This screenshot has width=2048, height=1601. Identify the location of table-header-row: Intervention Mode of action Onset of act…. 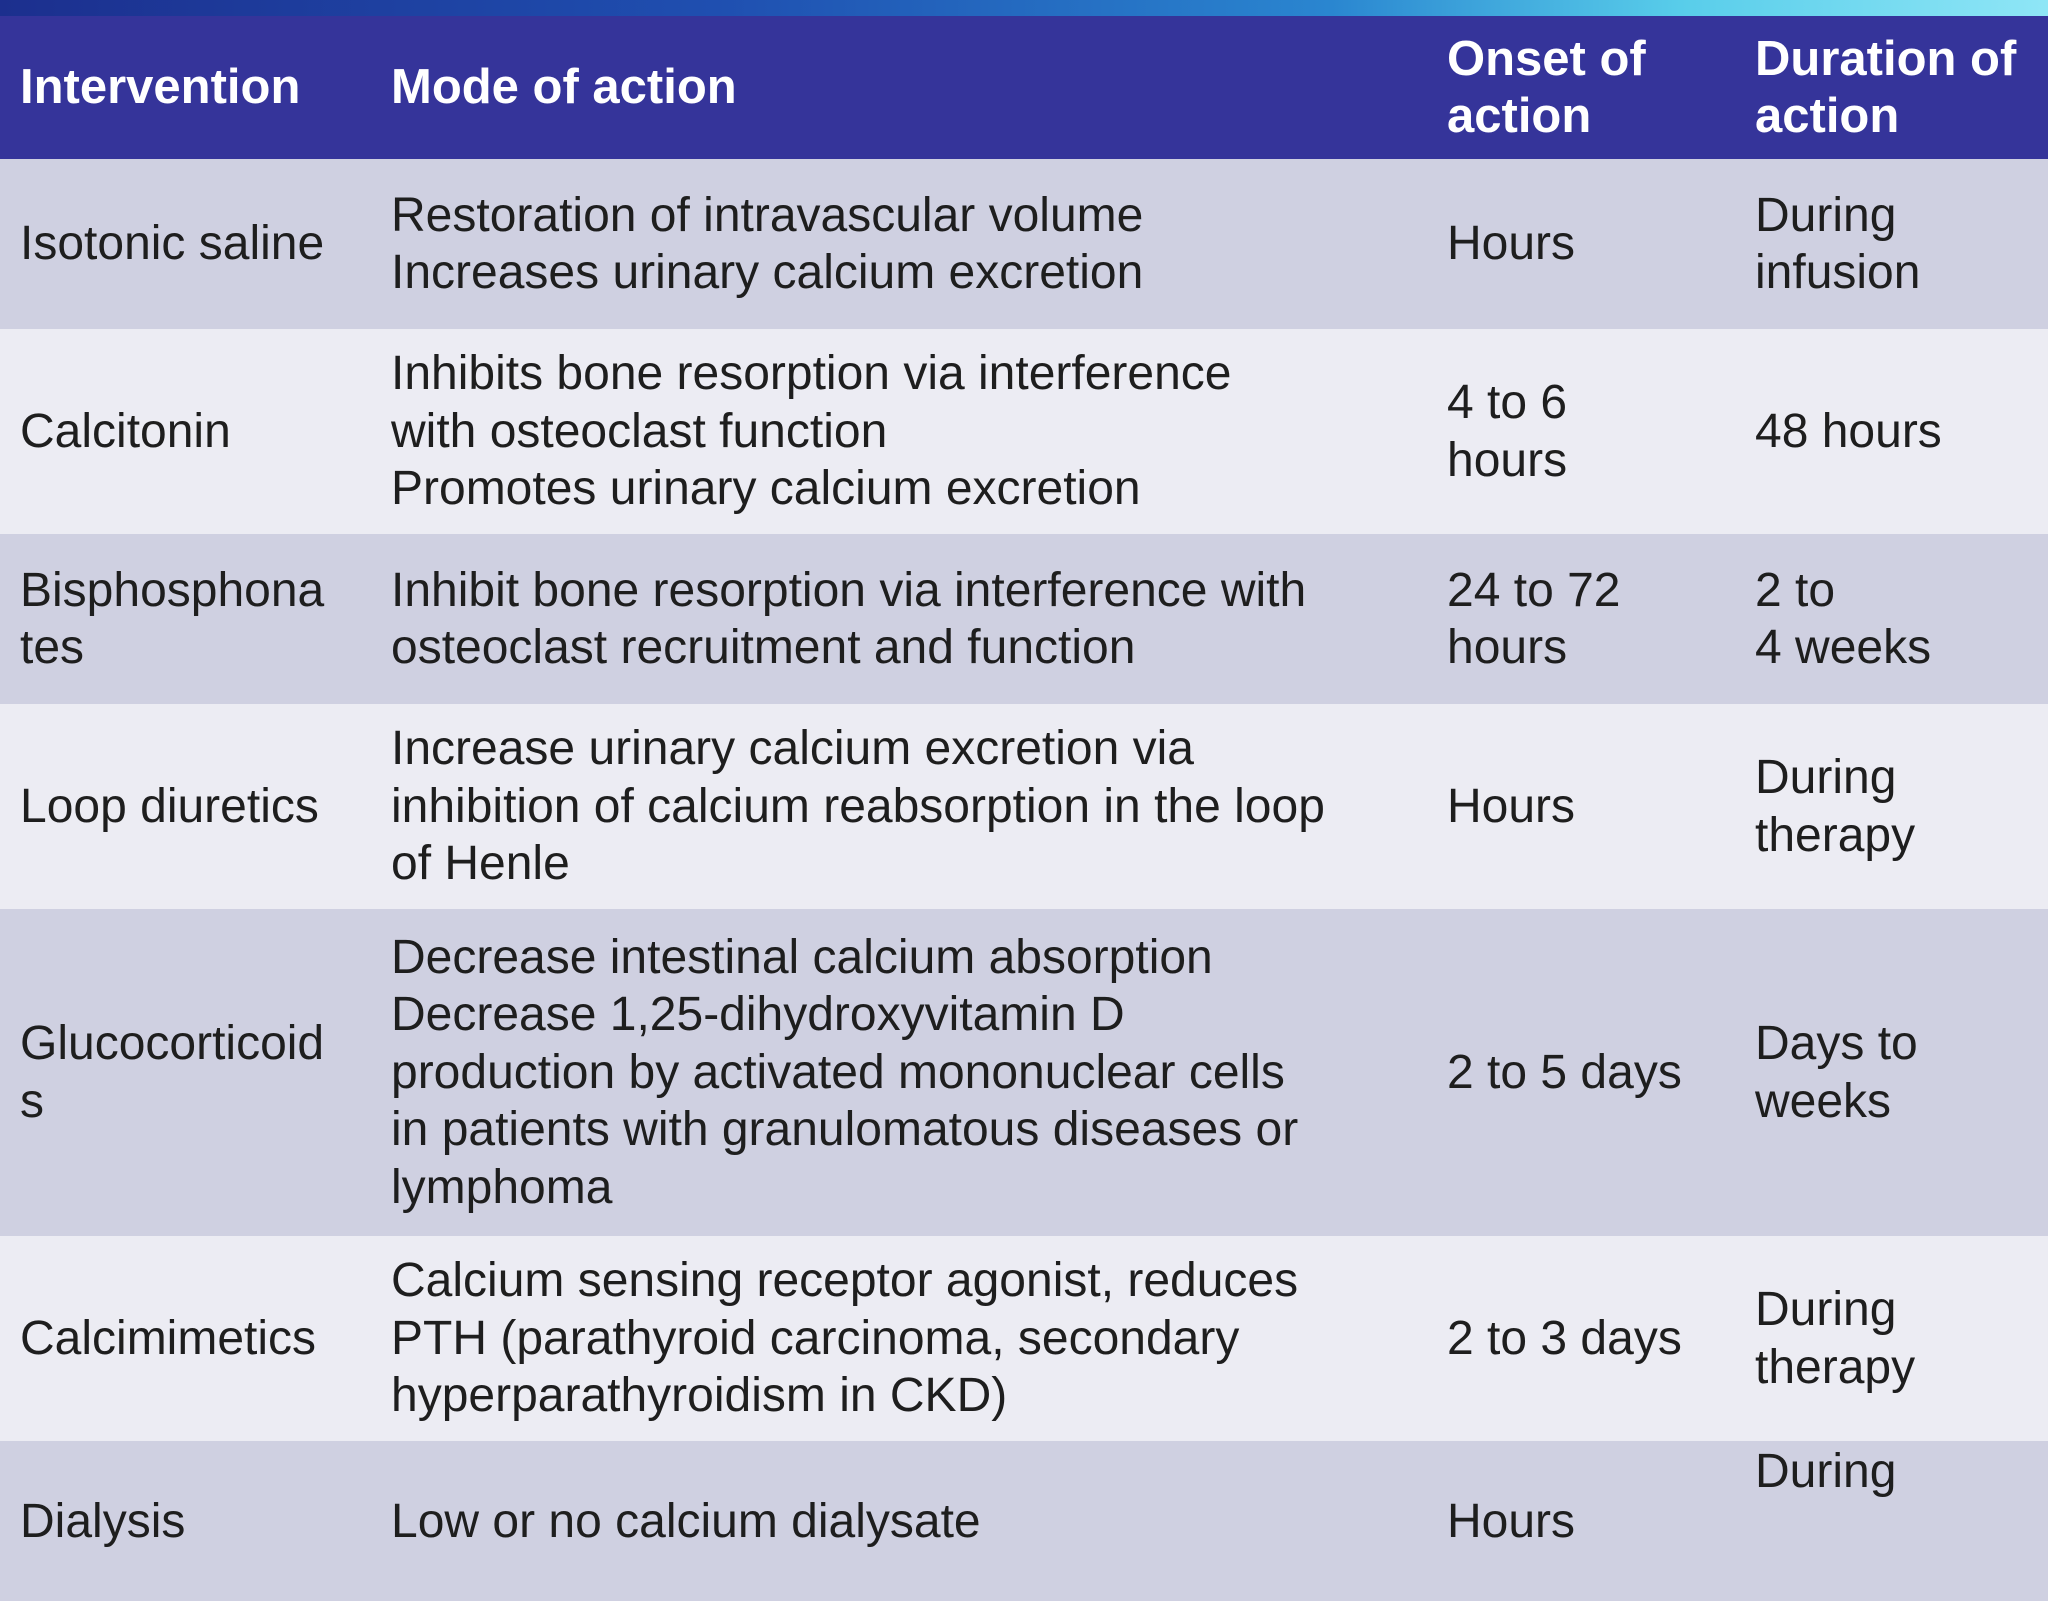
(1024, 87).